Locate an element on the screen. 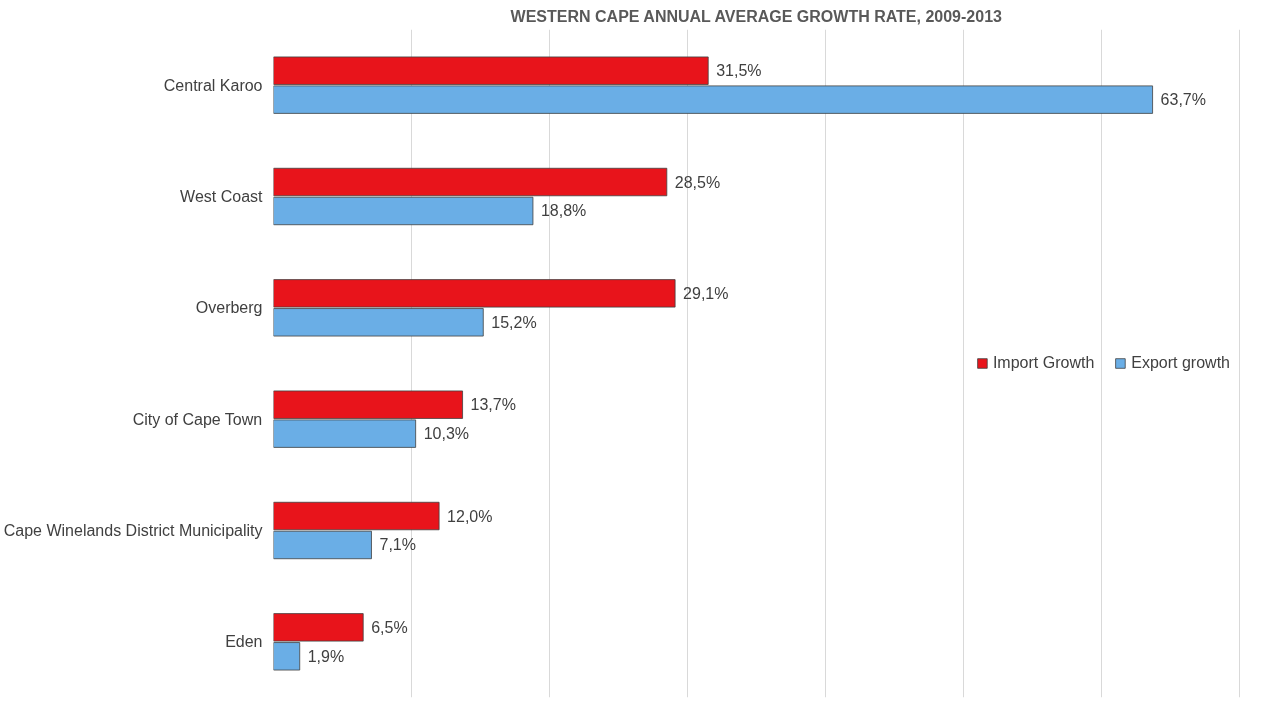 This screenshot has height=710, width=1274. y-tick-label: Central Karoo is located at coordinates (213, 85).